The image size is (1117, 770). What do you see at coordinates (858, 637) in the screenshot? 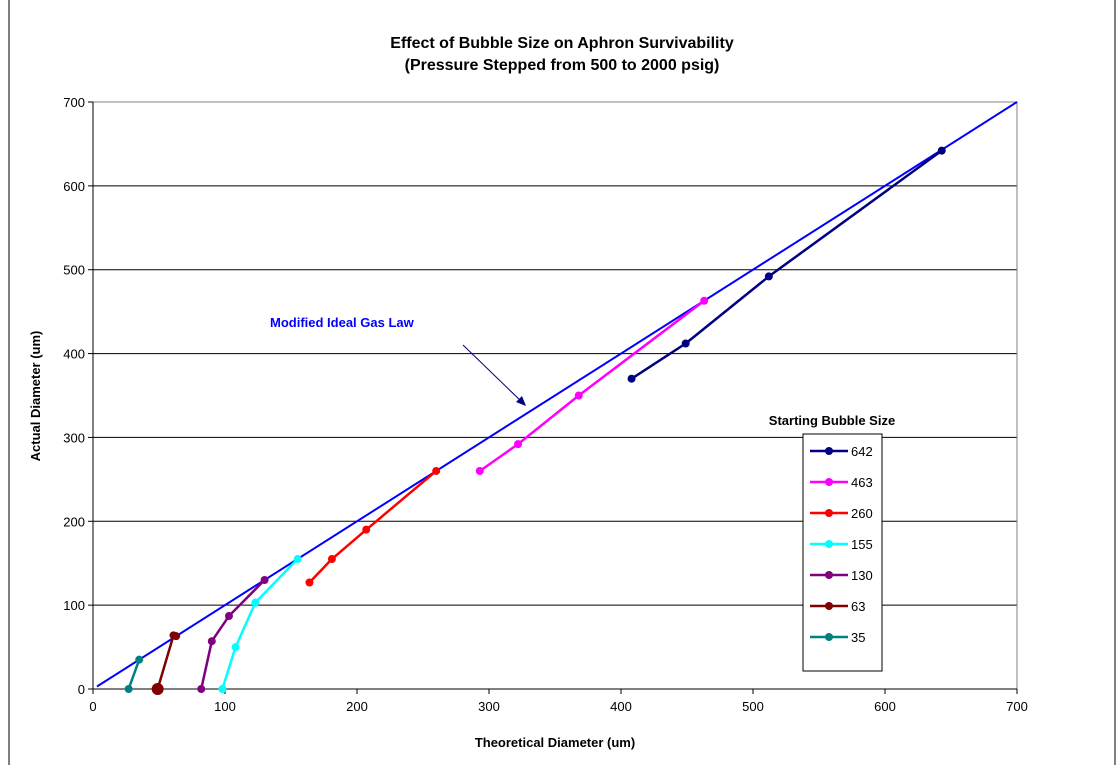
I see `legend-label: 35` at bounding box center [858, 637].